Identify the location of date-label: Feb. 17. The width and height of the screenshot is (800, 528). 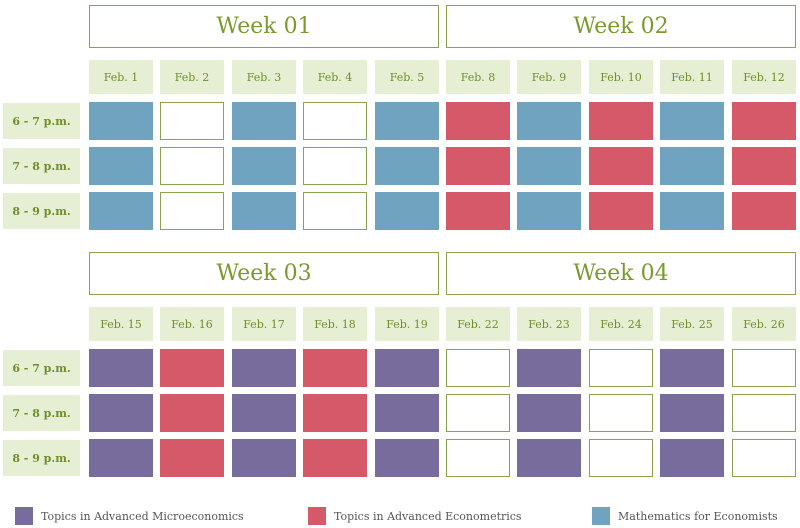
(264, 324).